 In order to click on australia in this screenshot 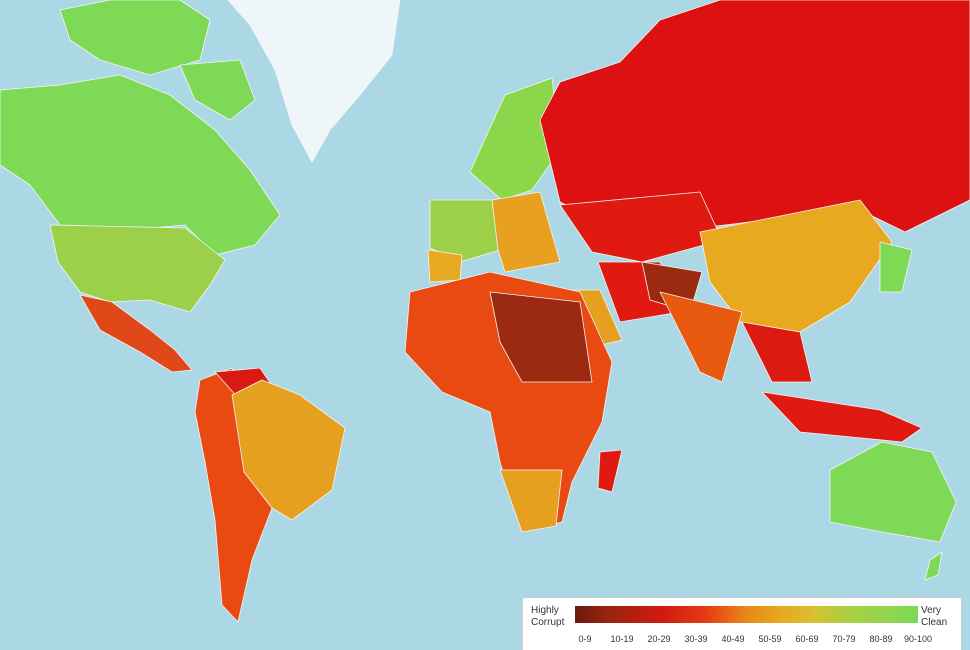, I will do `click(893, 492)`.